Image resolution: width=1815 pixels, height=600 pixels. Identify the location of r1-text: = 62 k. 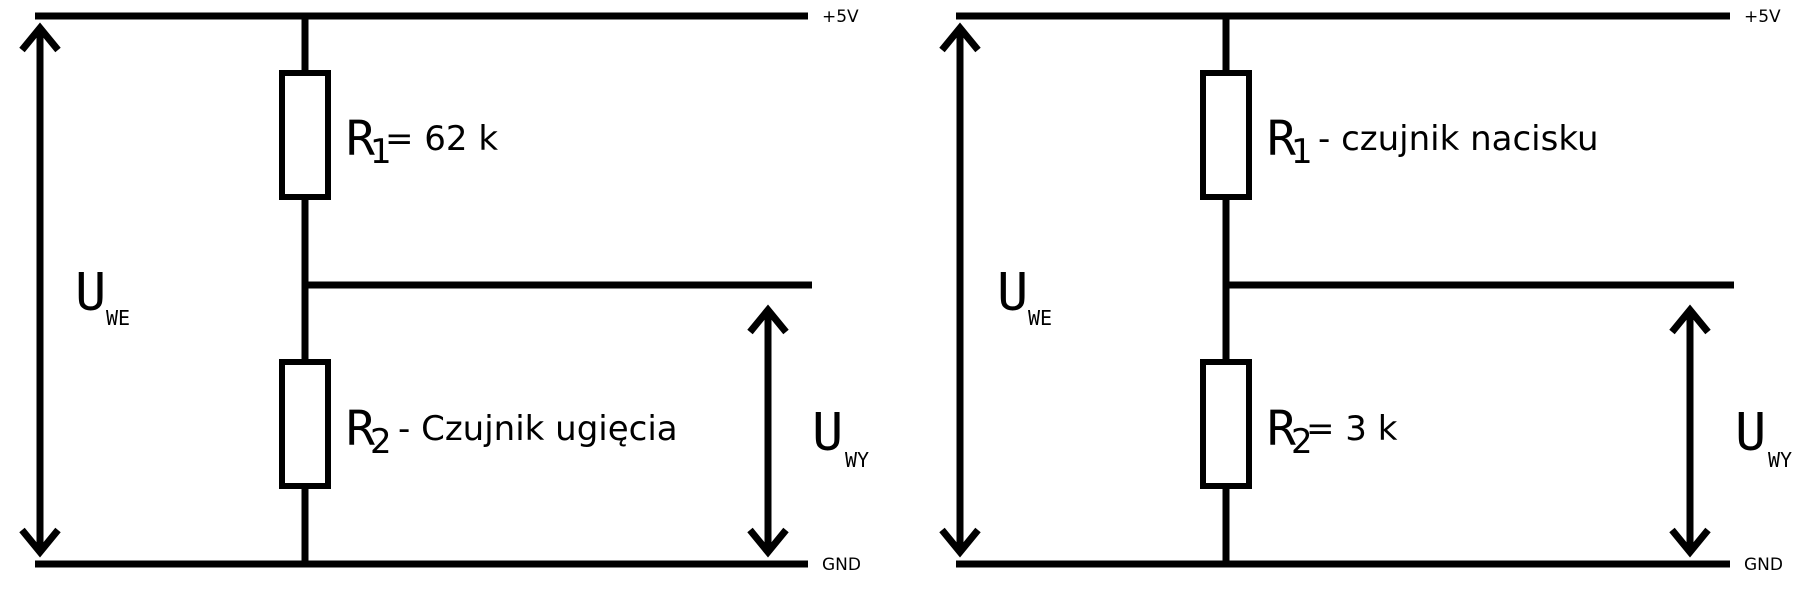
(441, 139).